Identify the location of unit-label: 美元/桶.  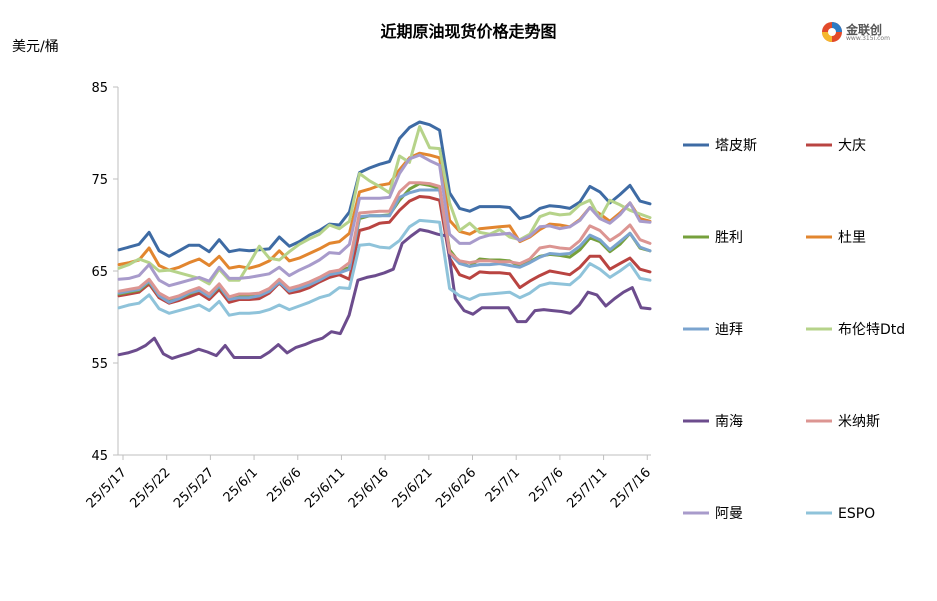
(35, 47).